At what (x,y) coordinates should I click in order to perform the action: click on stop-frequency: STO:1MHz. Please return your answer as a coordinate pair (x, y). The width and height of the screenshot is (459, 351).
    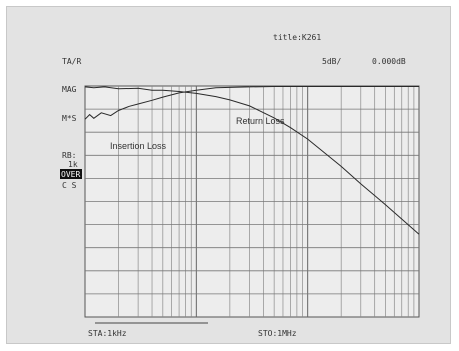
    Looking at the image, I should click on (277, 333).